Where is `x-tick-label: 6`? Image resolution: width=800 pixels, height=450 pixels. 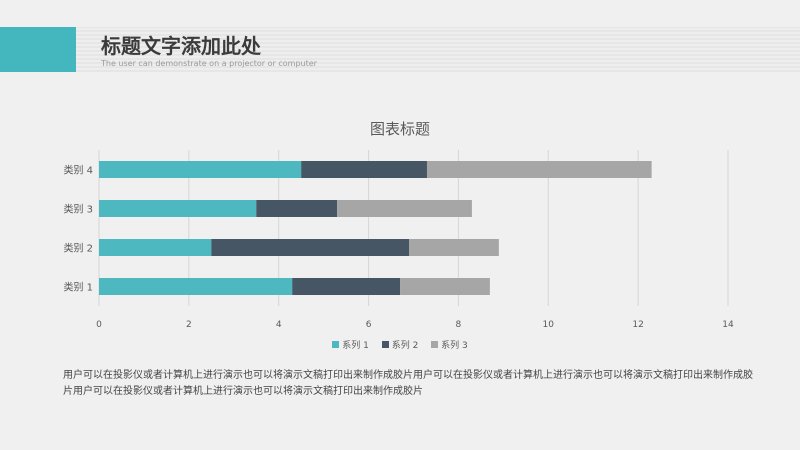
x-tick-label: 6 is located at coordinates (369, 325).